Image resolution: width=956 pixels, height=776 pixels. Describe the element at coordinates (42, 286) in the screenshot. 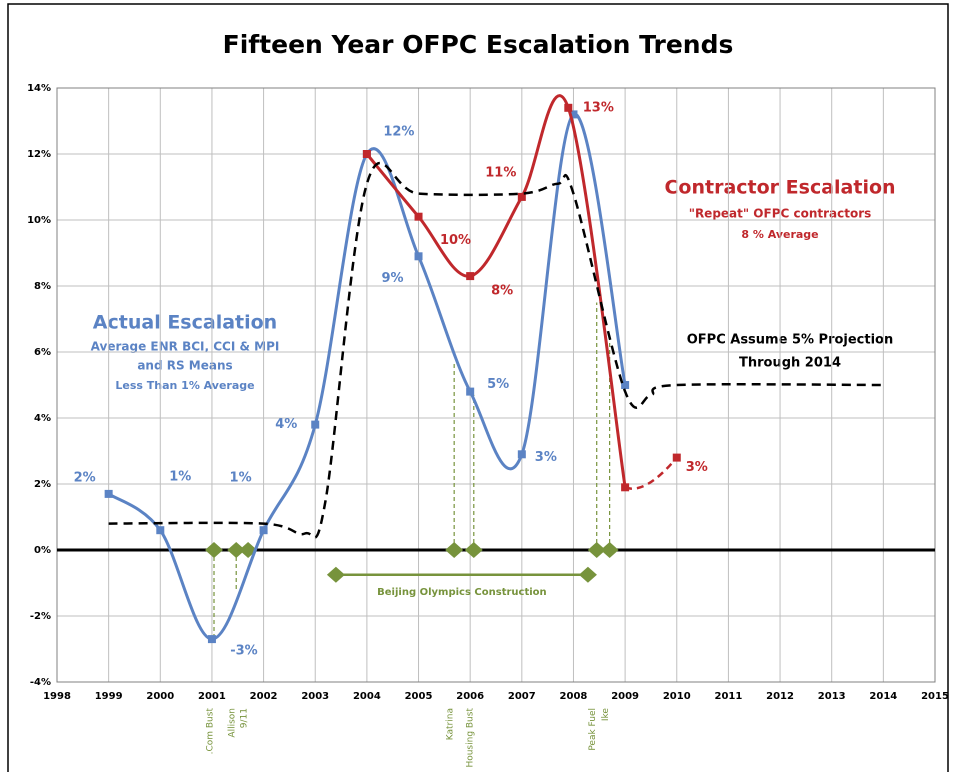

I see `y-tick-label: 8%` at that location.